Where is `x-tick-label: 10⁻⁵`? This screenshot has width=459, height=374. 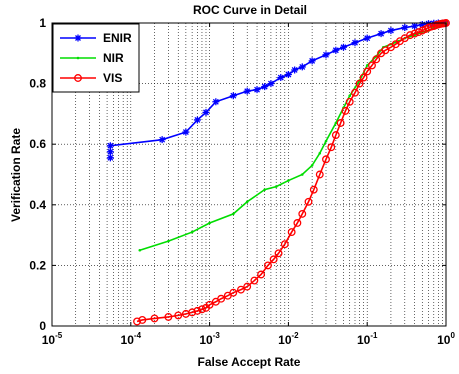
x-tick-label: 10⁻⁵ is located at coordinates (52, 339).